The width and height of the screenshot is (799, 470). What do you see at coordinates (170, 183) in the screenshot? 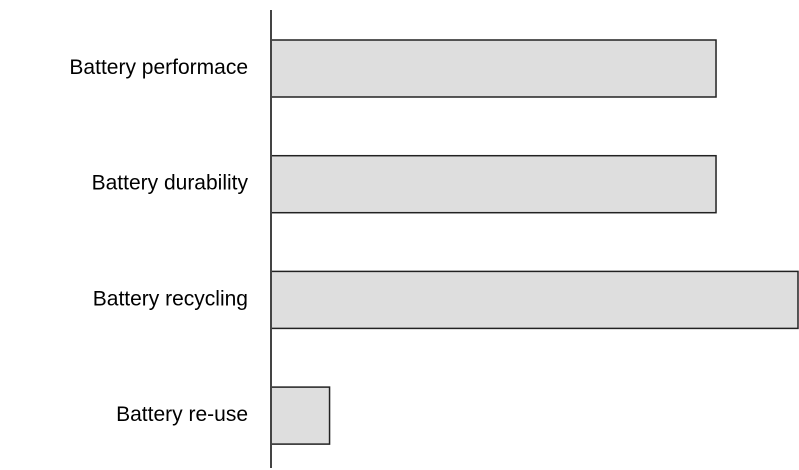
I see `category-label-2: Battery durability` at bounding box center [170, 183].